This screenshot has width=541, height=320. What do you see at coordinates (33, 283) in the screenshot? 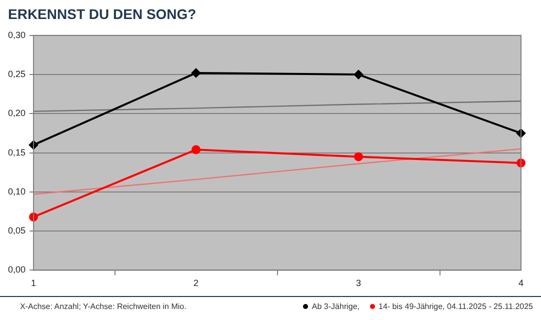
I see `x-tick-label: 1` at bounding box center [33, 283].